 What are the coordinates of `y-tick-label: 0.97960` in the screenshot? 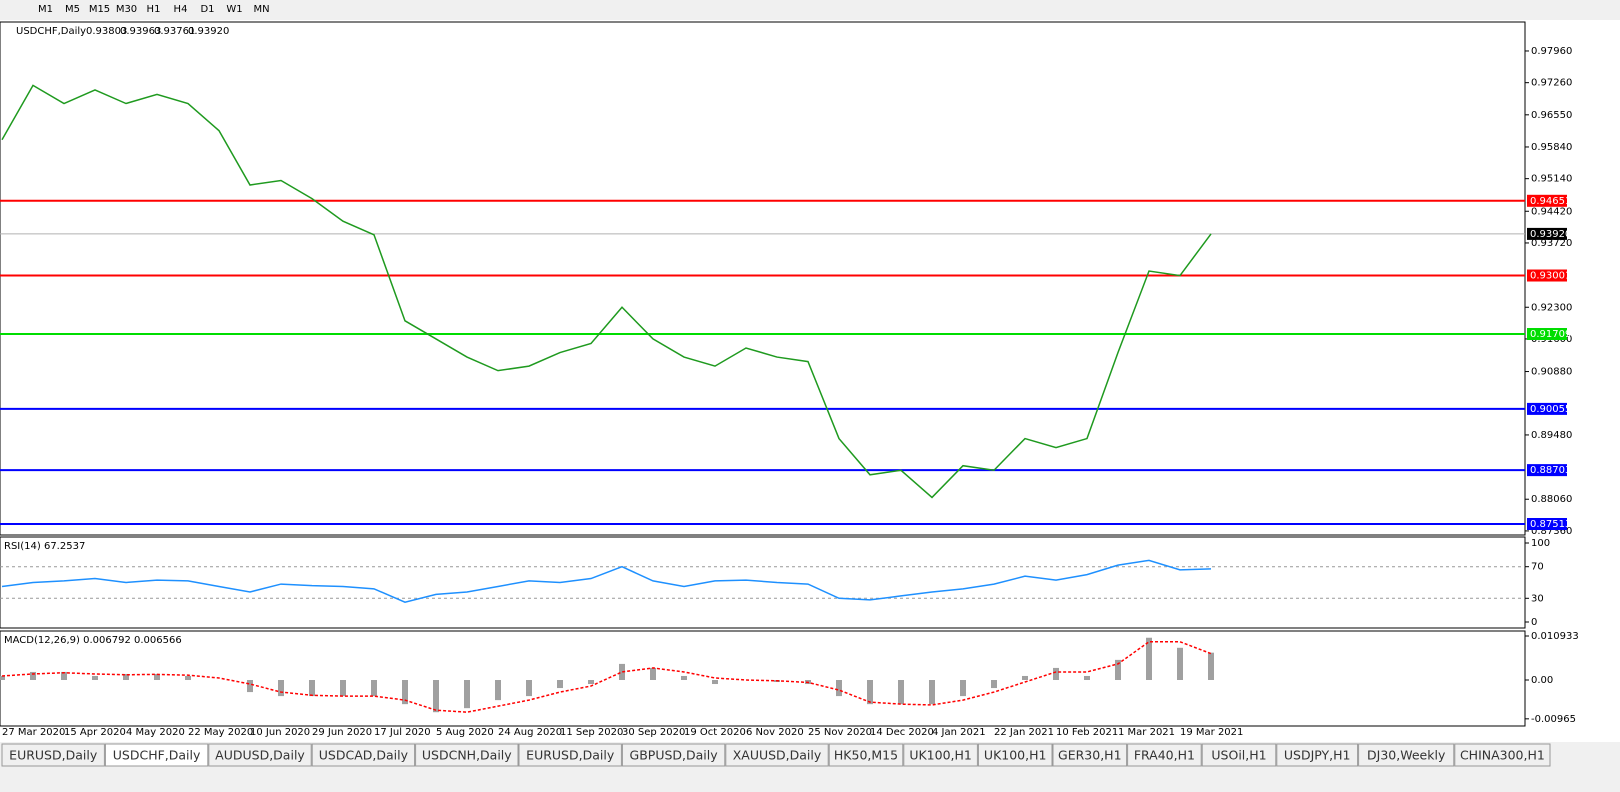 It's located at (1551, 51).